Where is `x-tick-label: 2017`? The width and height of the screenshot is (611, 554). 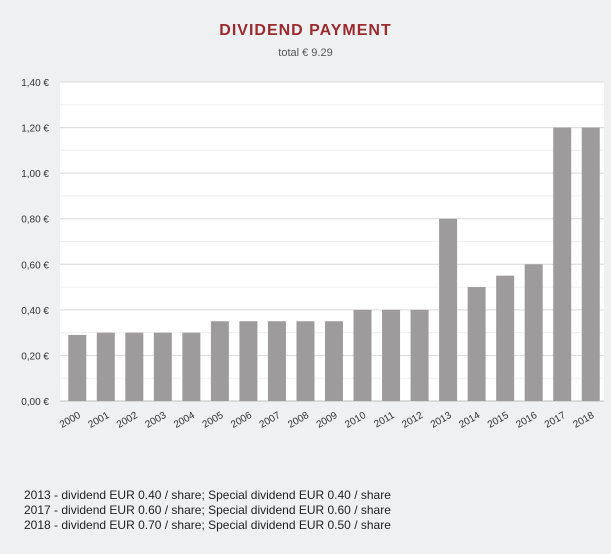 x-tick-label: 2017 is located at coordinates (555, 420).